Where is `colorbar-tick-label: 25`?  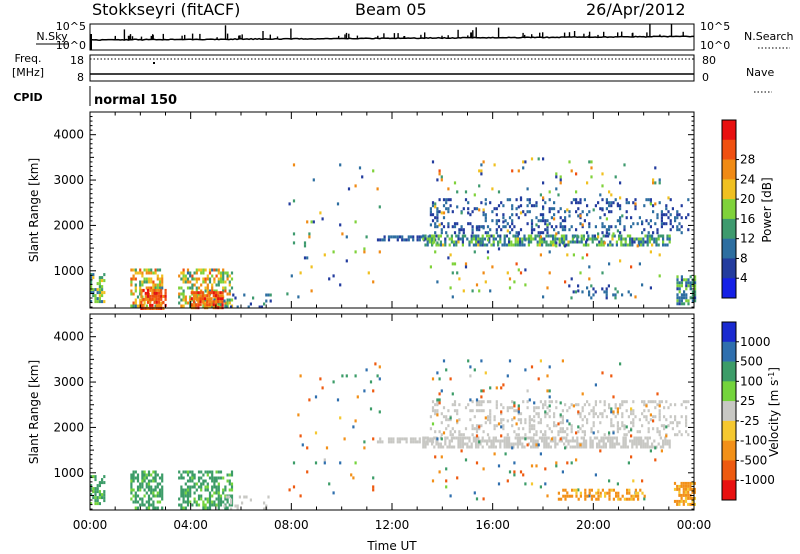
colorbar-tick-label: 25 is located at coordinates (747, 401).